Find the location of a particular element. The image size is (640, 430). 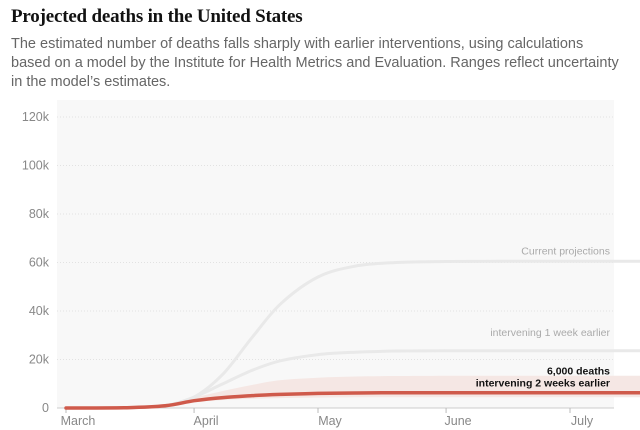

x-tick-label: June is located at coordinates (458, 421).